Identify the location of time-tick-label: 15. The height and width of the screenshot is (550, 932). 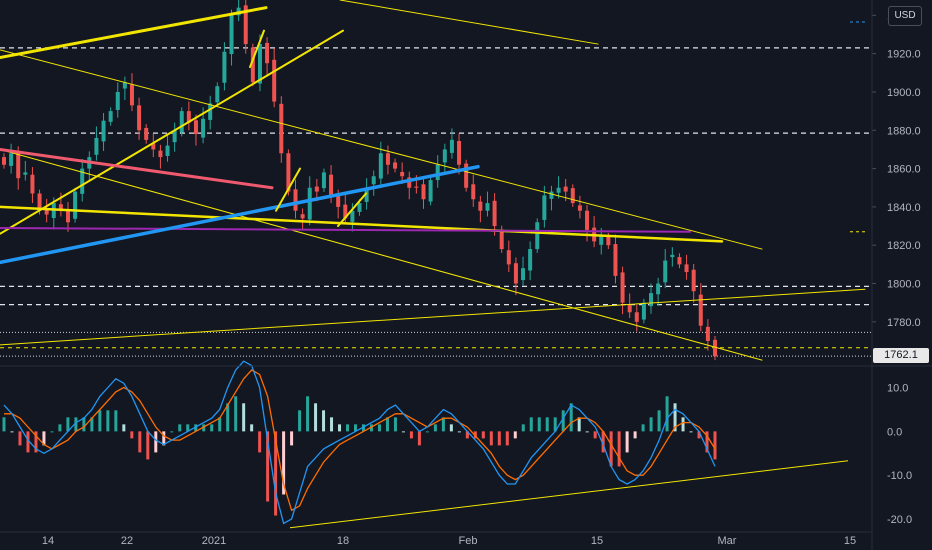
(597, 541).